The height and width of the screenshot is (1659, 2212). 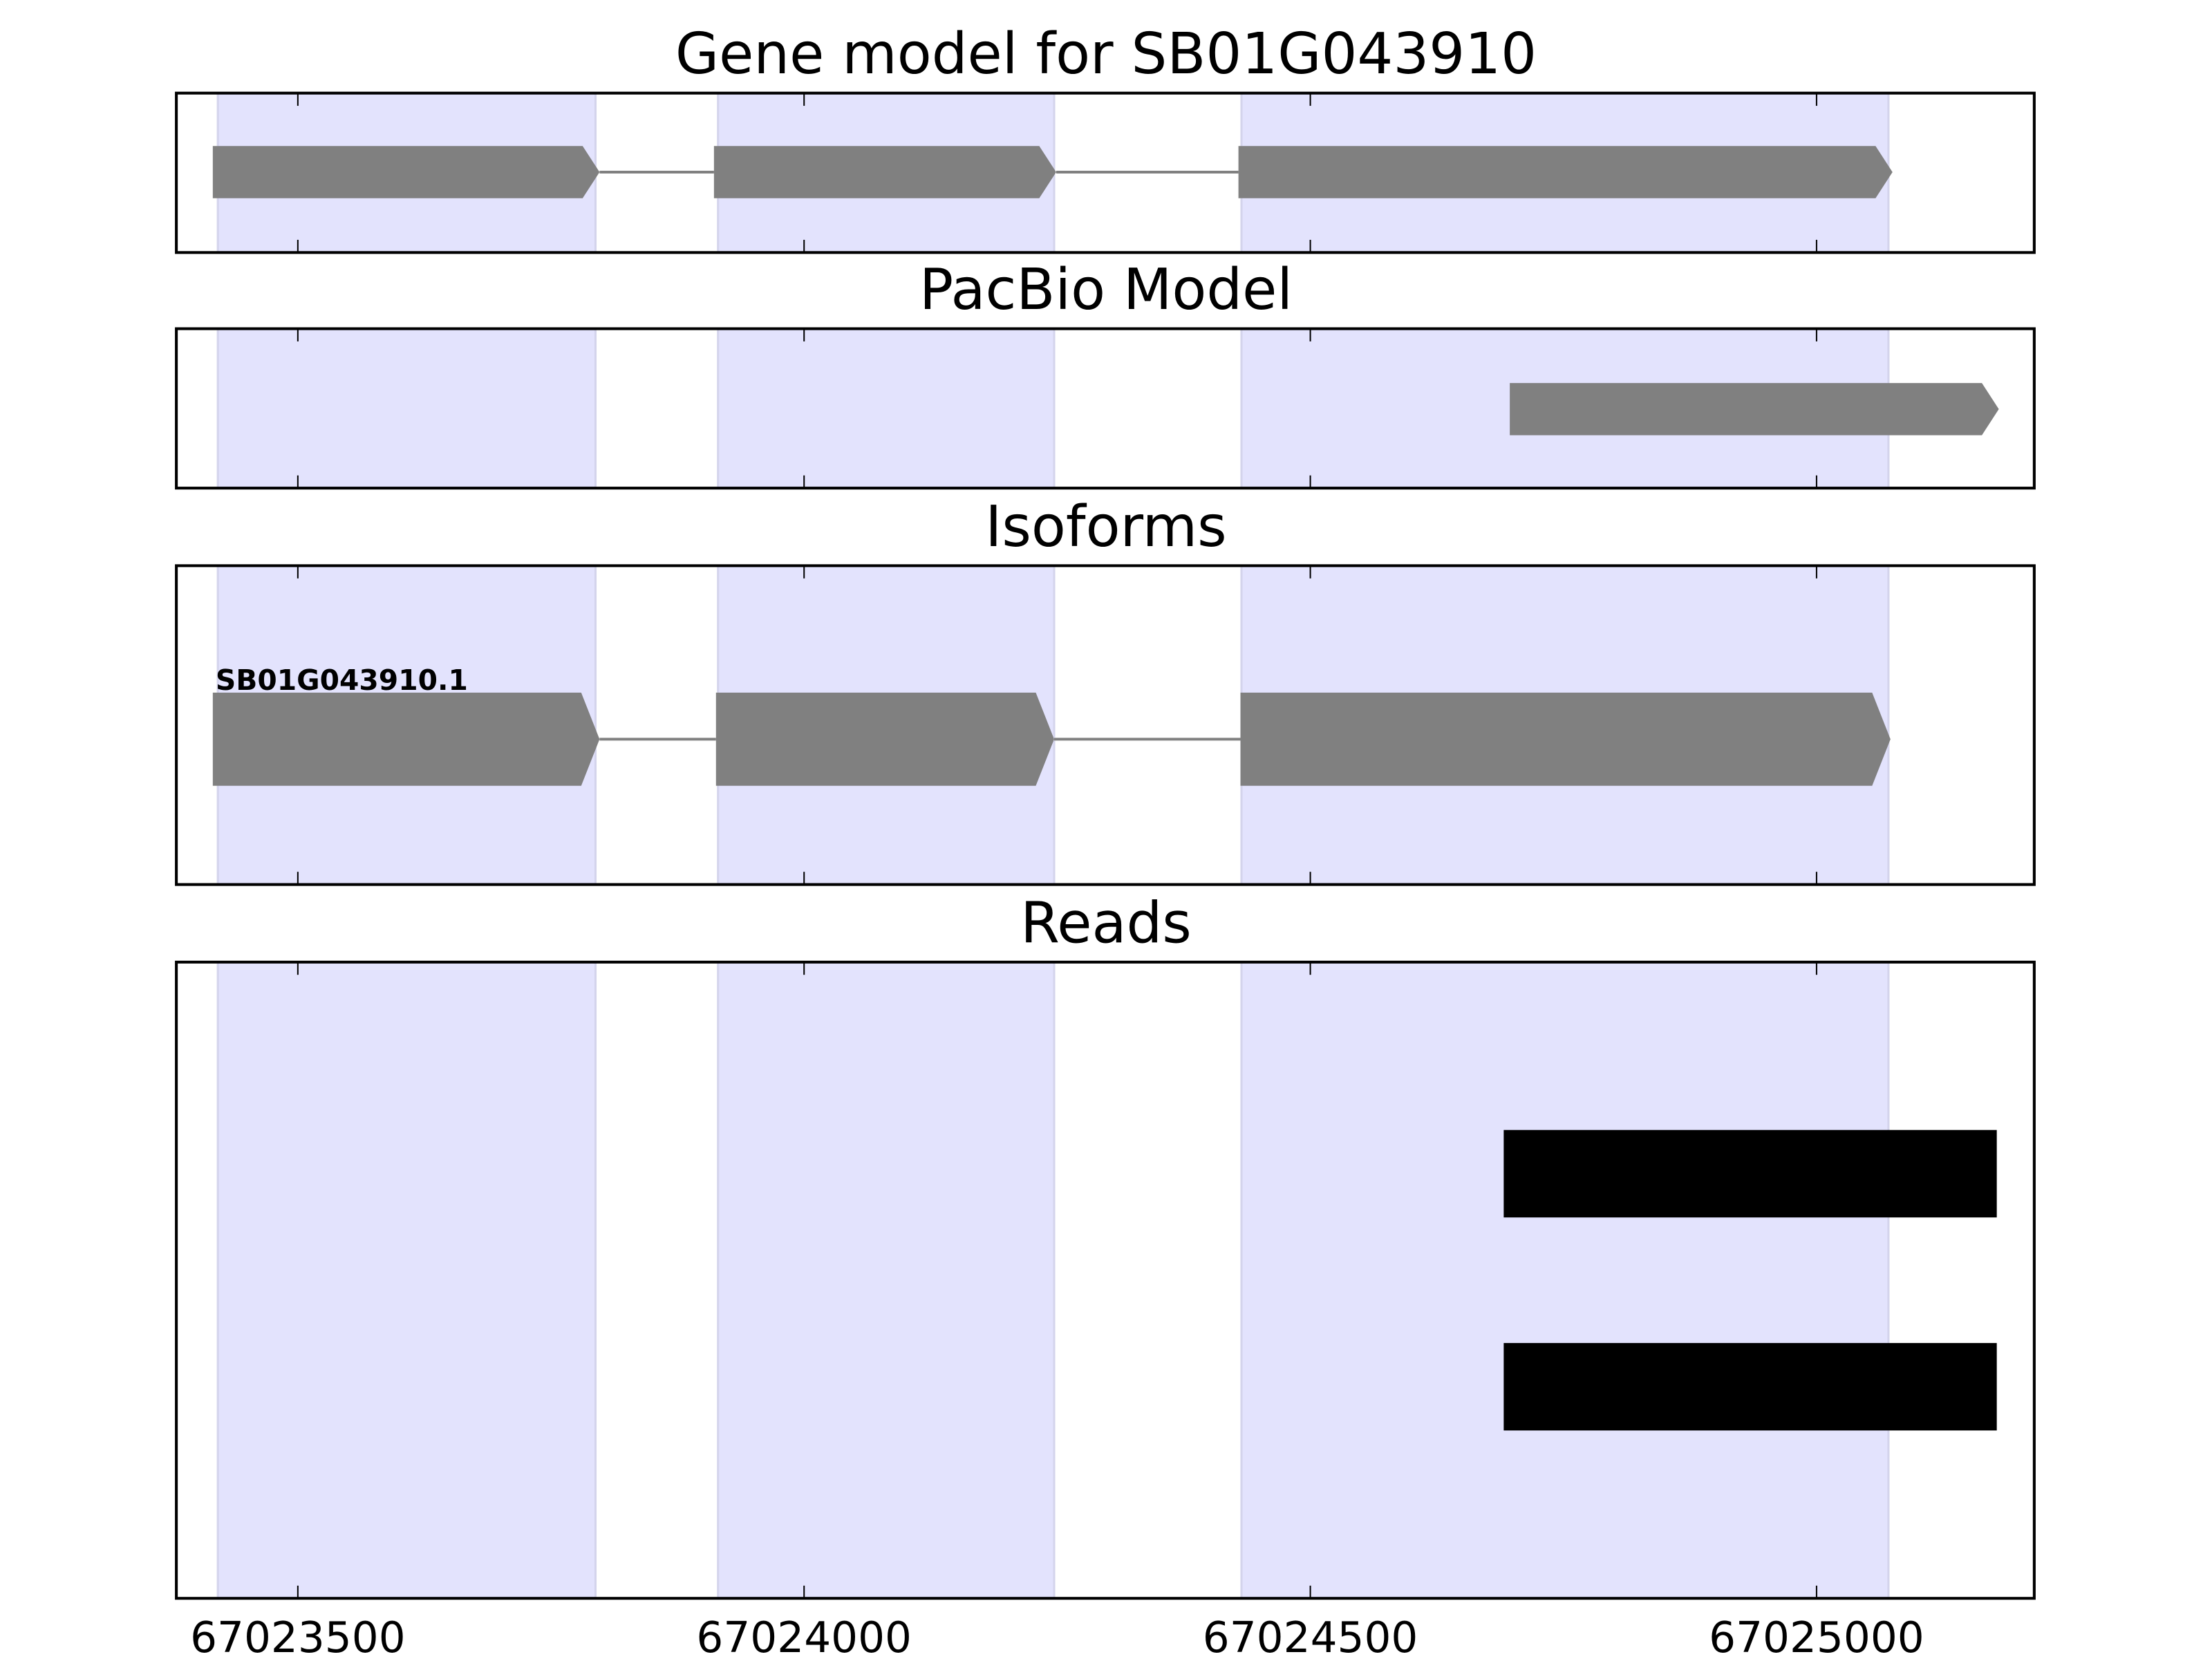 What do you see at coordinates (1106, 290) in the screenshot?
I see `panel-title: PacBio Model` at bounding box center [1106, 290].